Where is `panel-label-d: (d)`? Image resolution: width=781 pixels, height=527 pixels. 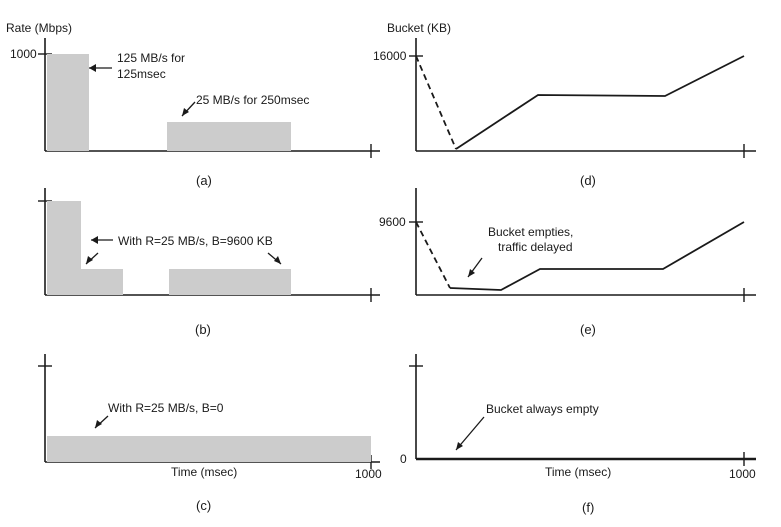 panel-label-d: (d) is located at coordinates (588, 180).